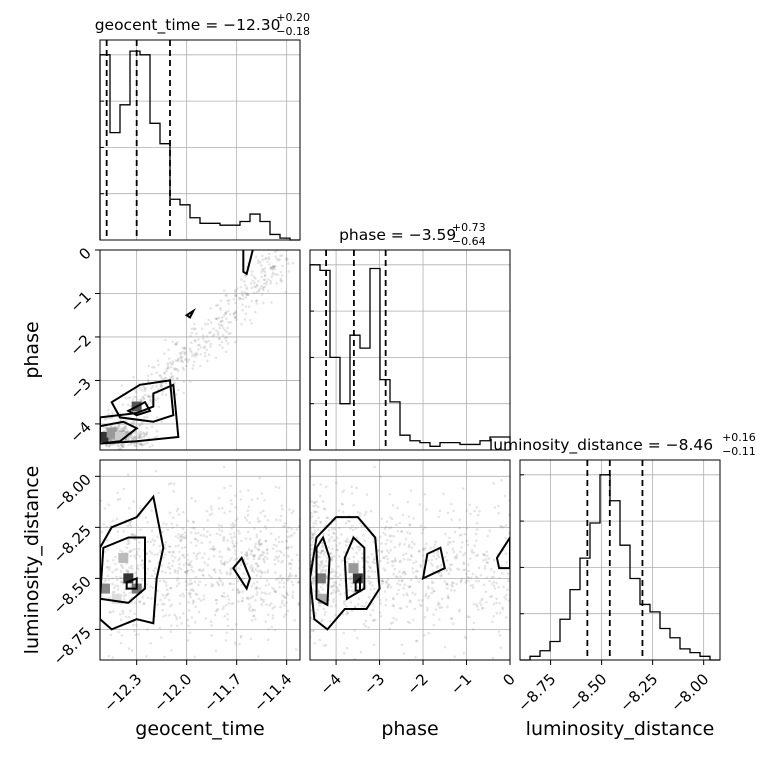 The width and height of the screenshot is (760, 765). Describe the element at coordinates (188, 25) in the screenshot. I see `panel-title-main: geocent_time = −12.30` at that location.